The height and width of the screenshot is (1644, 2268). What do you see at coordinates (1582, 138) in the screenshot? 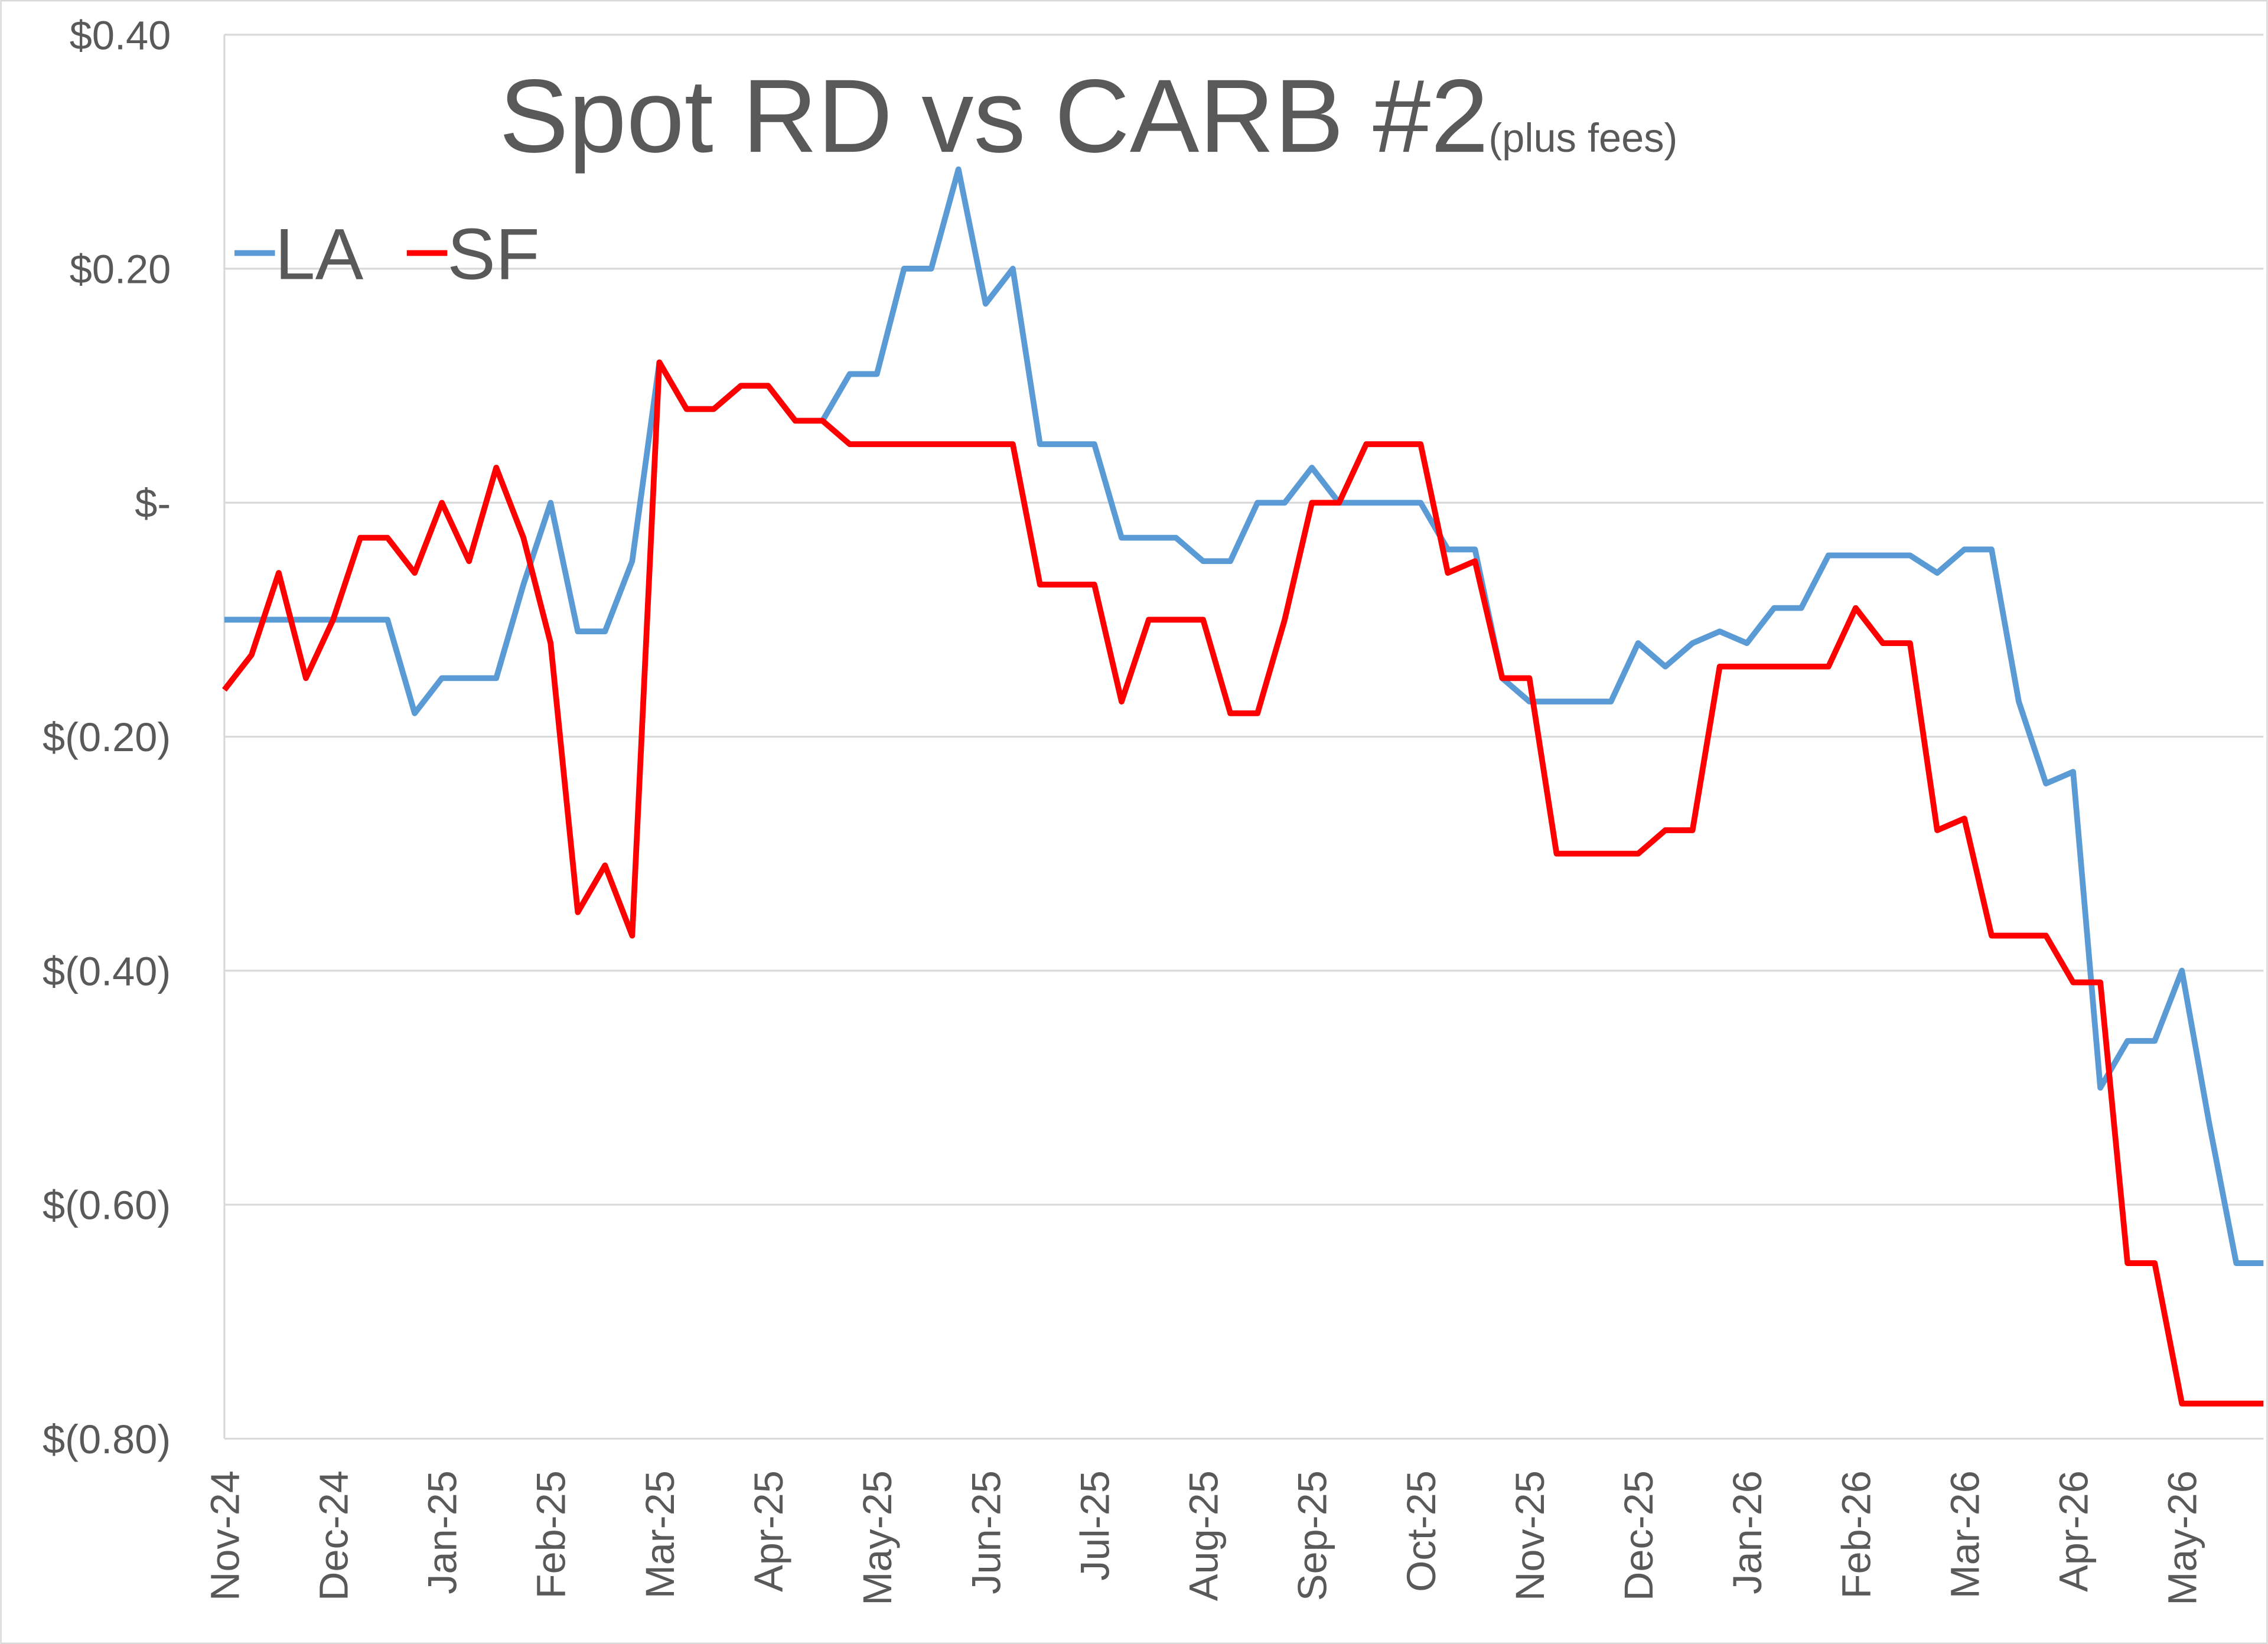
I see `subtitle-text: (plus fees)` at bounding box center [1582, 138].